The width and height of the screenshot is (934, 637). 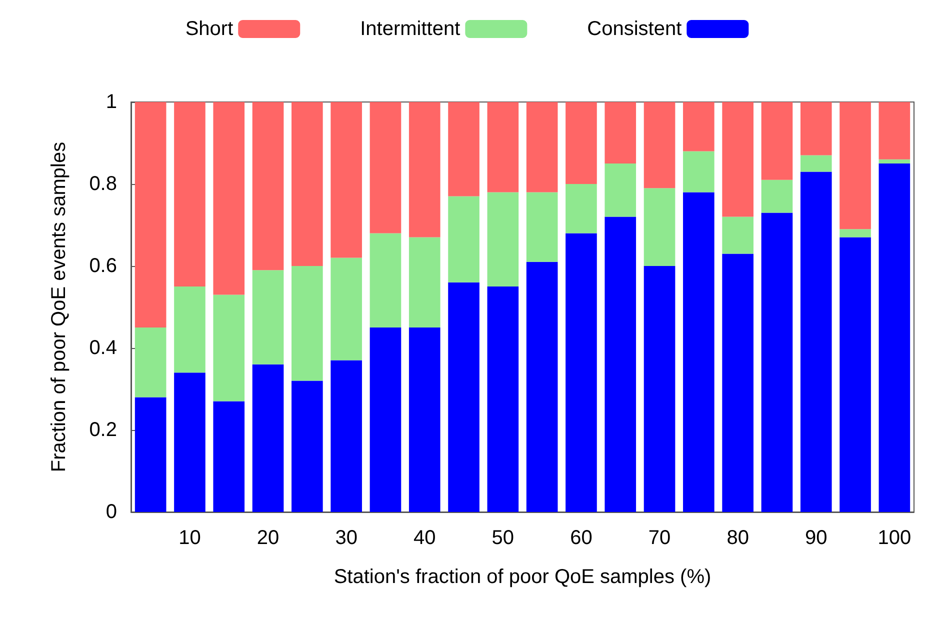 What do you see at coordinates (425, 538) in the screenshot?
I see `x-tick-label: 40` at bounding box center [425, 538].